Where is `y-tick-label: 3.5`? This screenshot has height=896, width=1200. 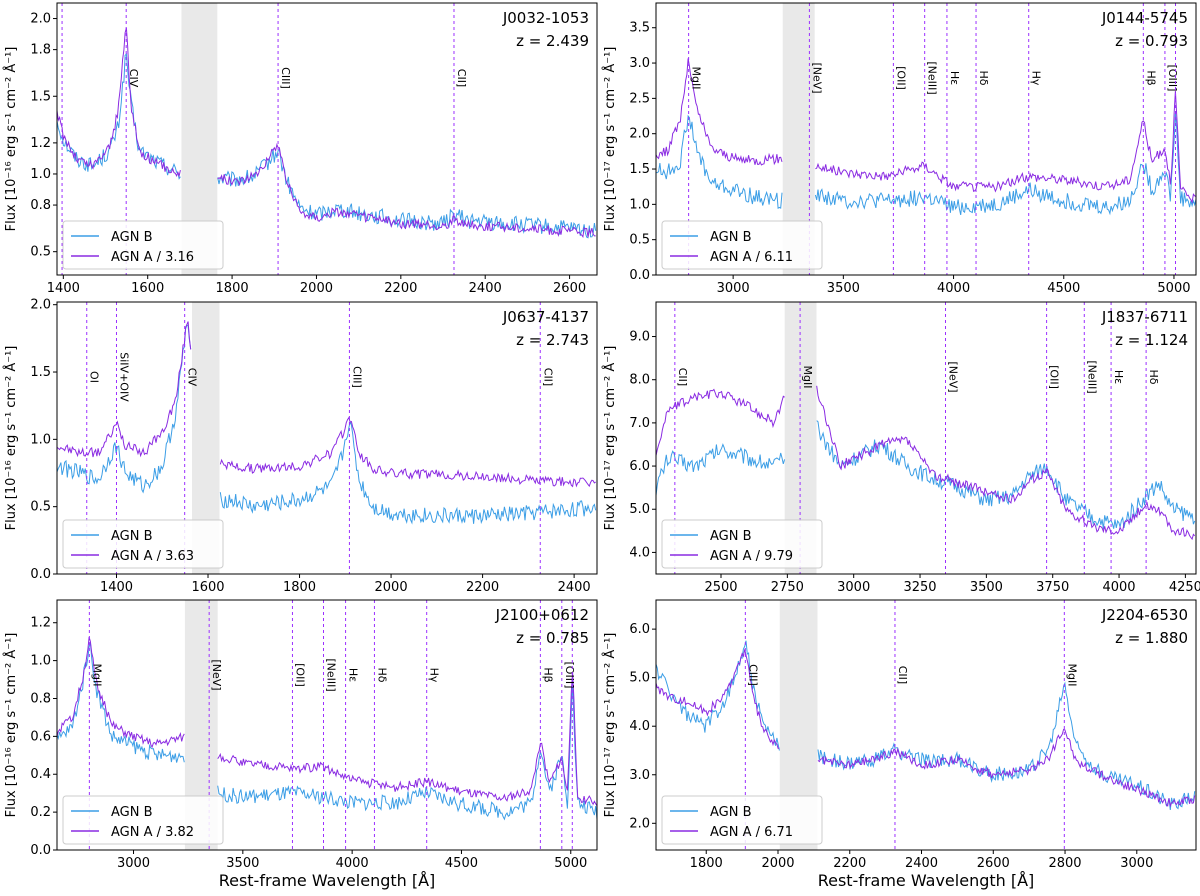
y-tick-label: 3.5 is located at coordinates (639, 28).